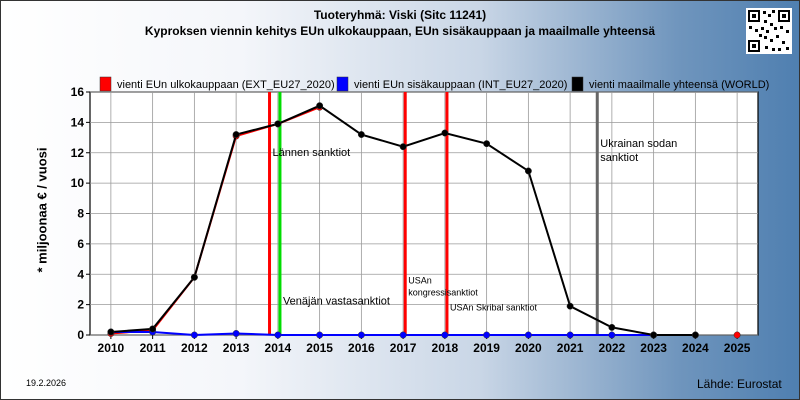  Describe the element at coordinates (528, 348) in the screenshot. I see `x-tick-label: 2020` at that location.